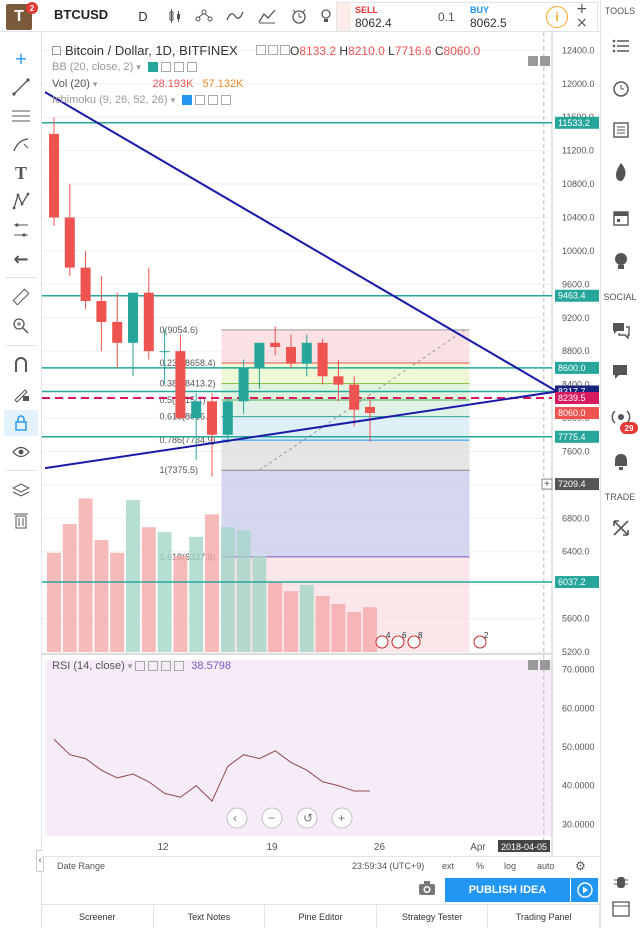  I want to click on rsi-legend: RSI (14, close) ▾ 38.5798, so click(142, 666).